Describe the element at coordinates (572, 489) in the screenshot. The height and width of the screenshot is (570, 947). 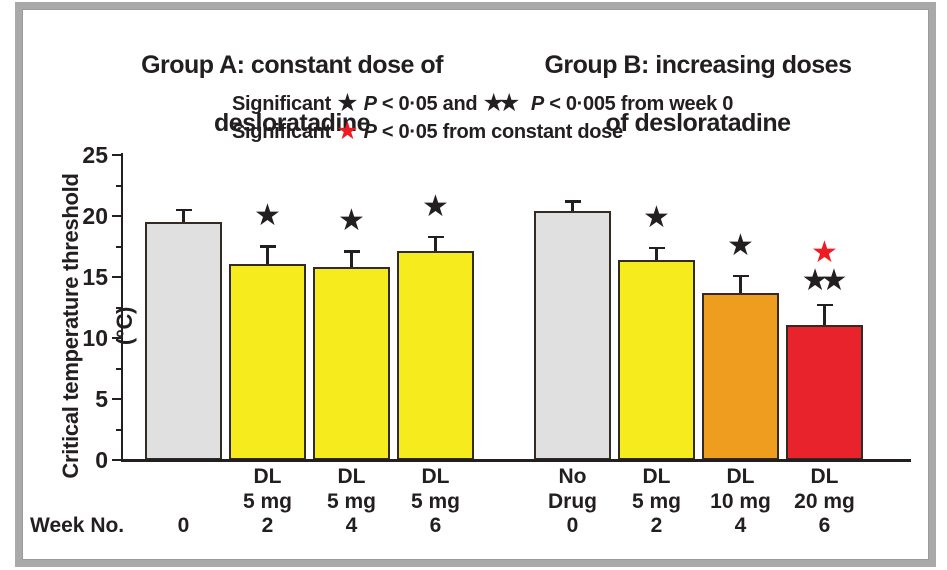
I see `drug-label: No Drug` at that location.